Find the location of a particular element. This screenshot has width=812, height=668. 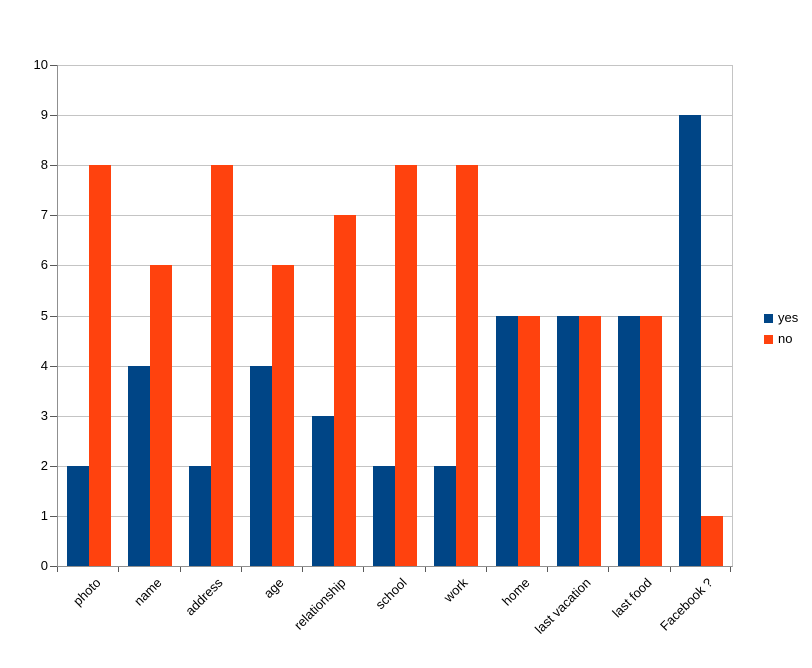

bar-no-facebook- is located at coordinates (712, 540).